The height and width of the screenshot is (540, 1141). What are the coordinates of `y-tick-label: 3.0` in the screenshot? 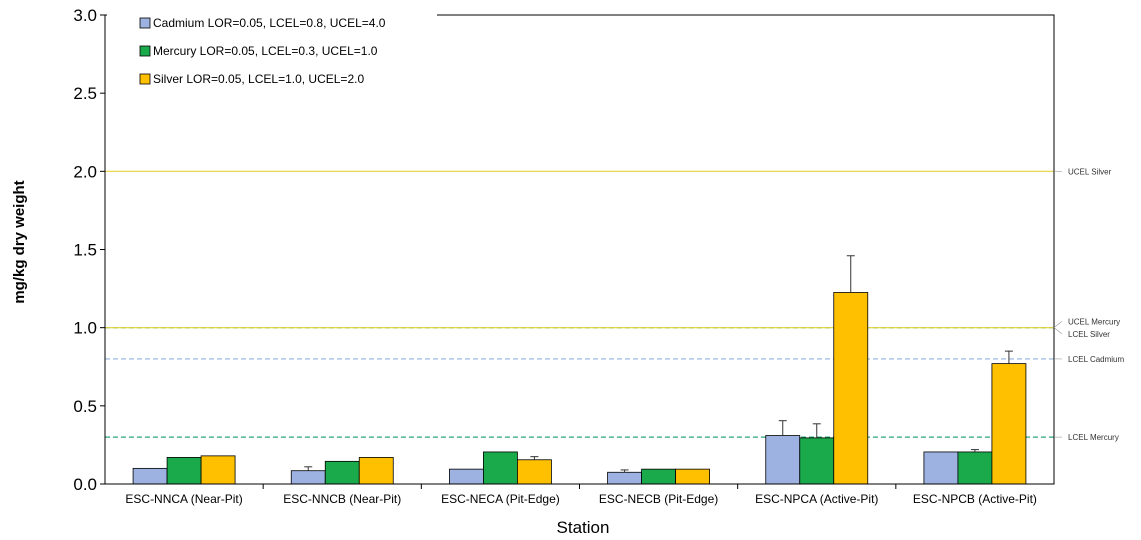 It's located at (85, 15).